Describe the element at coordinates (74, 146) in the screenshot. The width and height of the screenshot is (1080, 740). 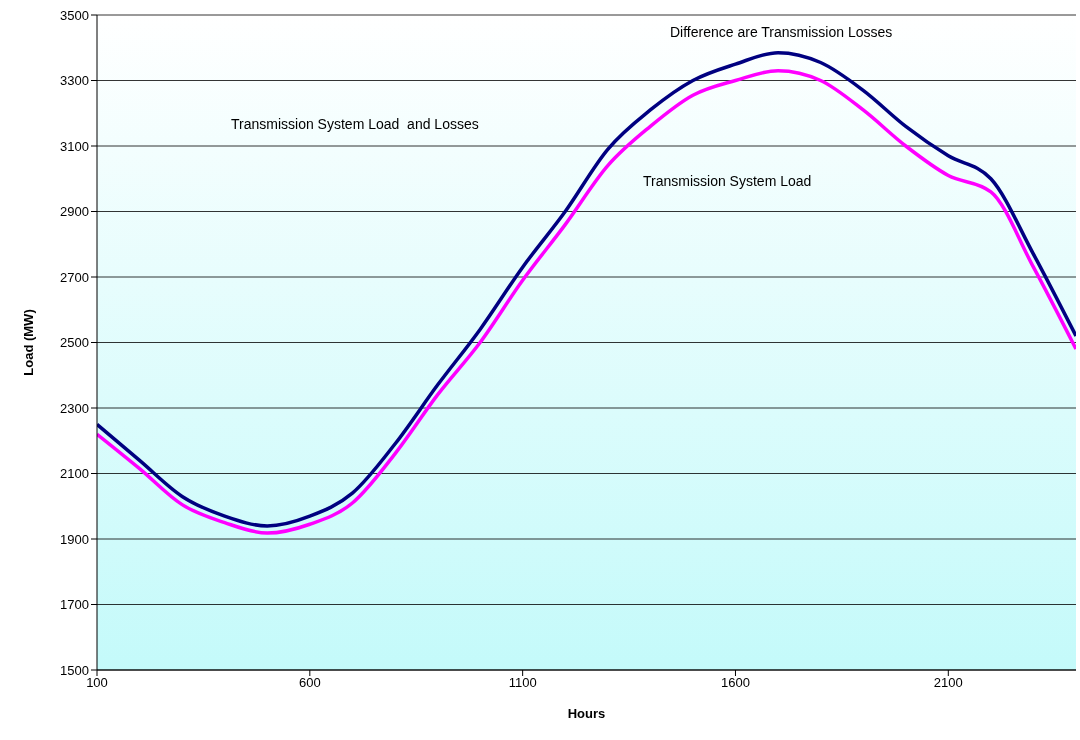
I see `y-tick-label: 3100` at that location.